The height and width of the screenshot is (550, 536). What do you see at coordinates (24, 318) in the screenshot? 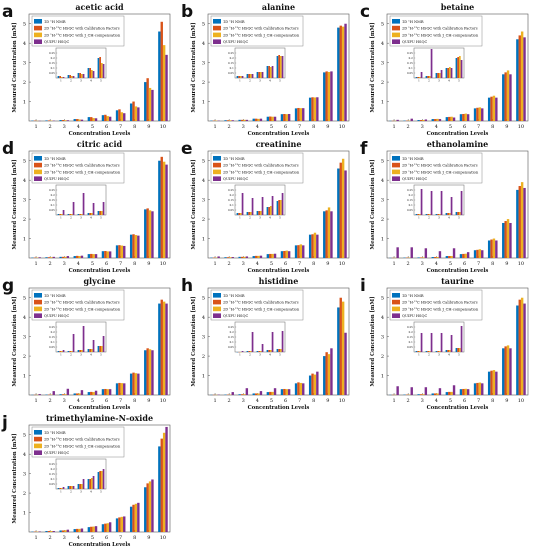
I see `y-tick-label: 4` at bounding box center [24, 318].